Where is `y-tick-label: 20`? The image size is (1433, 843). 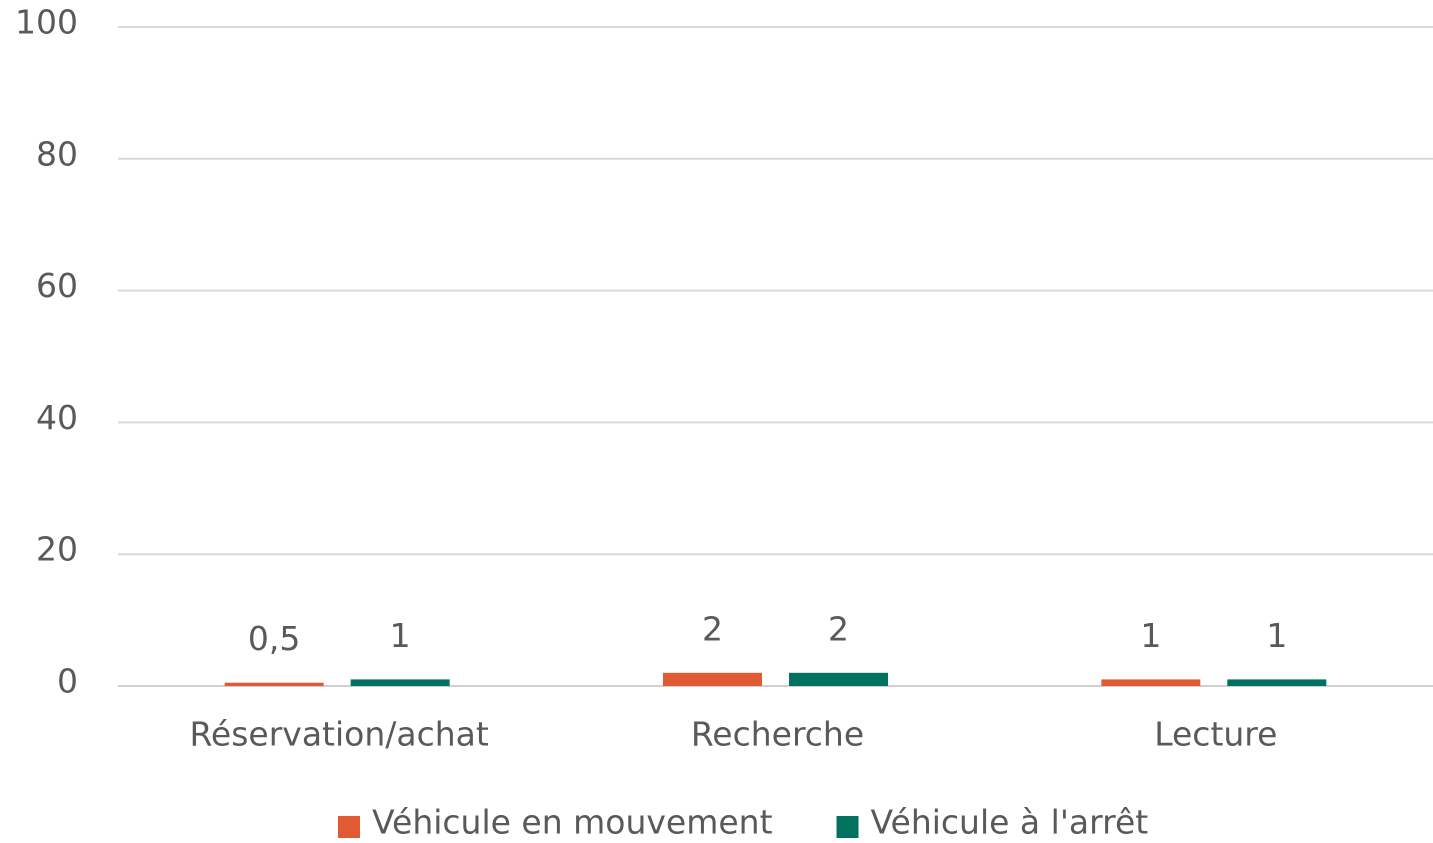
y-tick-label: 20 is located at coordinates (57, 549).